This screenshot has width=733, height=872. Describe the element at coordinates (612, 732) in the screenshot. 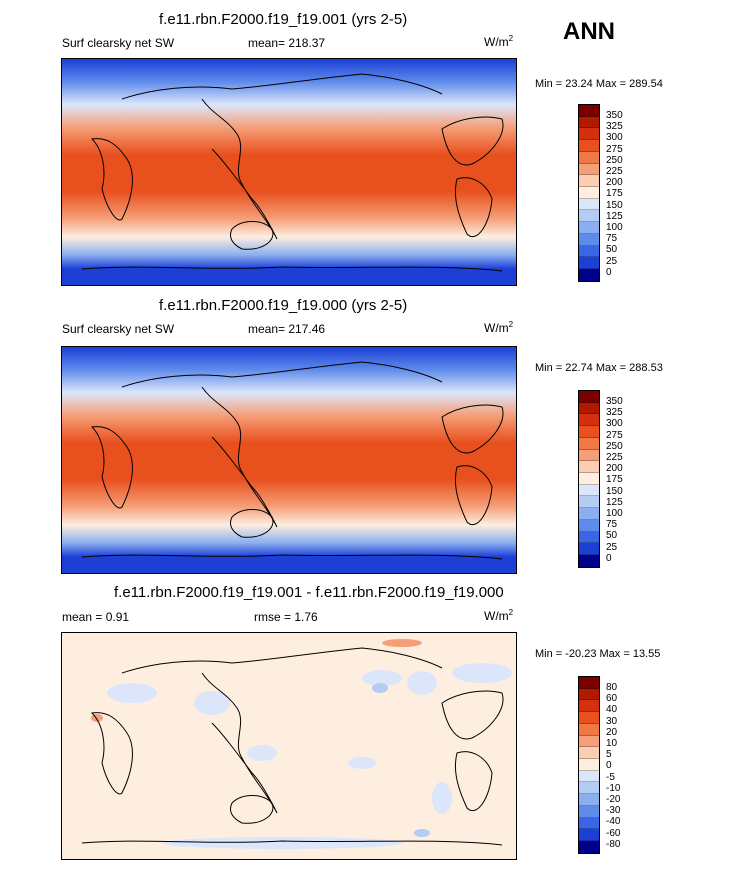

I see `colorbar-tick-label: 20` at that location.